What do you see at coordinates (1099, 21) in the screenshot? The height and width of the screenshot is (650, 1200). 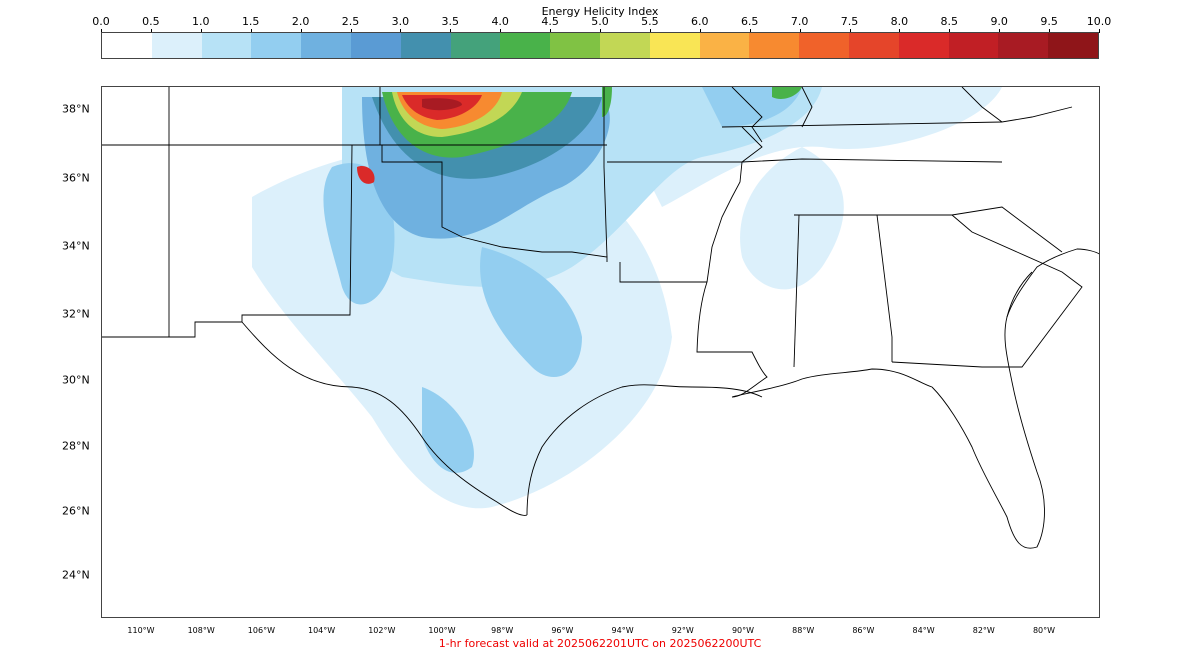 I see `colorbar-tick-label: 10.0` at bounding box center [1099, 21].